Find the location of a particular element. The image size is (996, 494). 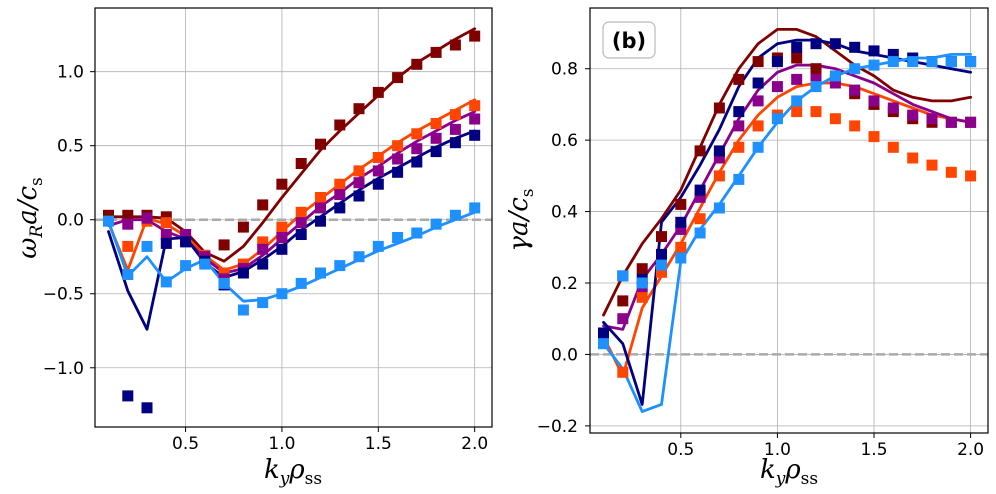

x-ticks-left: 0.5 1.0 1.5 2.0 is located at coordinates (330, 440).